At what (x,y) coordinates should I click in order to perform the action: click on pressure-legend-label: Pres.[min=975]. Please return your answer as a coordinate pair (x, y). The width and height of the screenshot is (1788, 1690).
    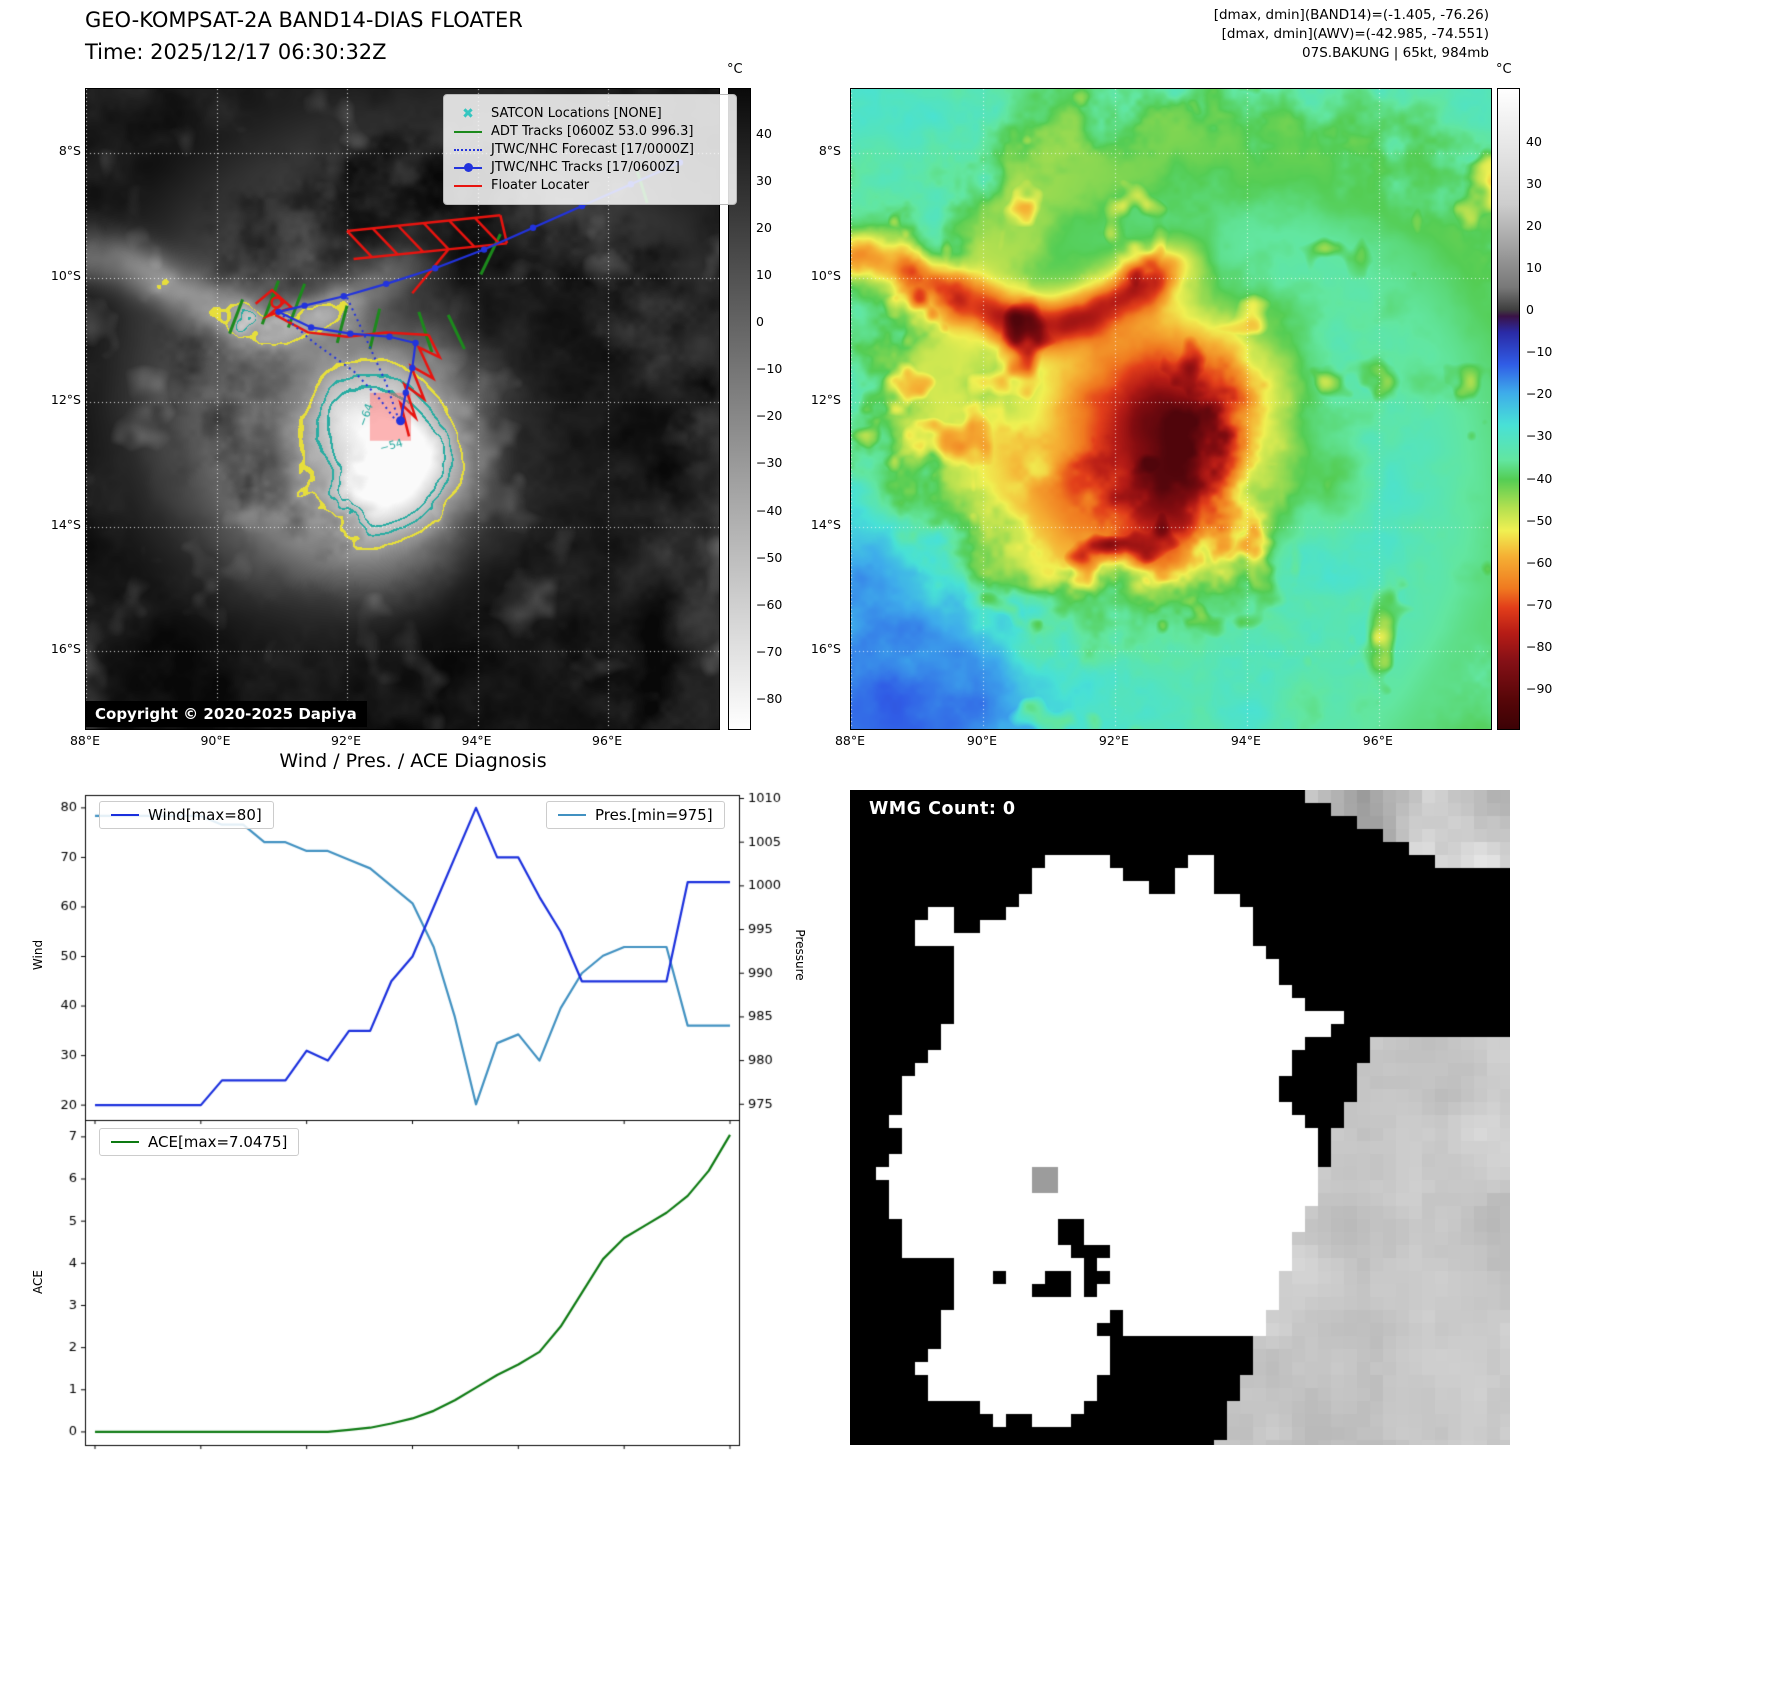
    Looking at the image, I should click on (654, 815).